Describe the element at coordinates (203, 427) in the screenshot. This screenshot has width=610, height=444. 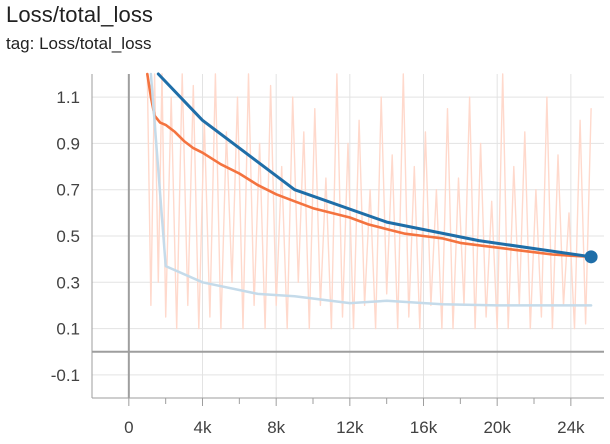
I see `x-tick-label: 4k` at that location.